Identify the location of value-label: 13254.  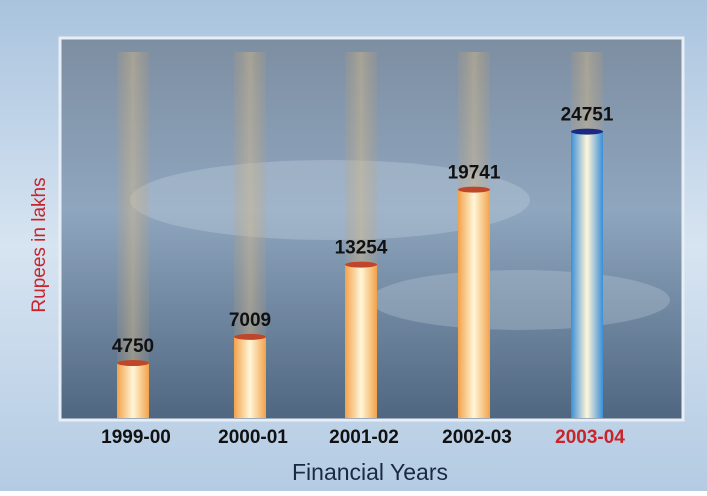
(361, 248).